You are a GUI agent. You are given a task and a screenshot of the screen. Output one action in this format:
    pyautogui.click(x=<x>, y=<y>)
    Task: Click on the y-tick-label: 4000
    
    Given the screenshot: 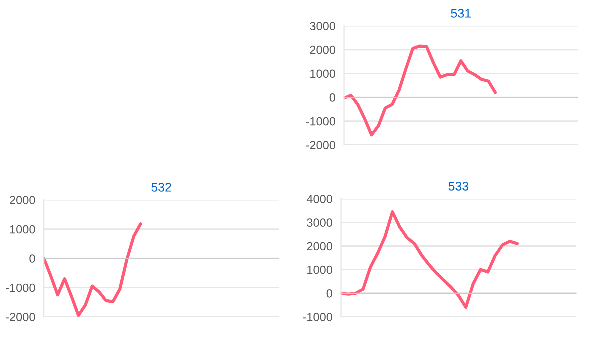 What is the action you would take?
    pyautogui.click(x=319, y=199)
    